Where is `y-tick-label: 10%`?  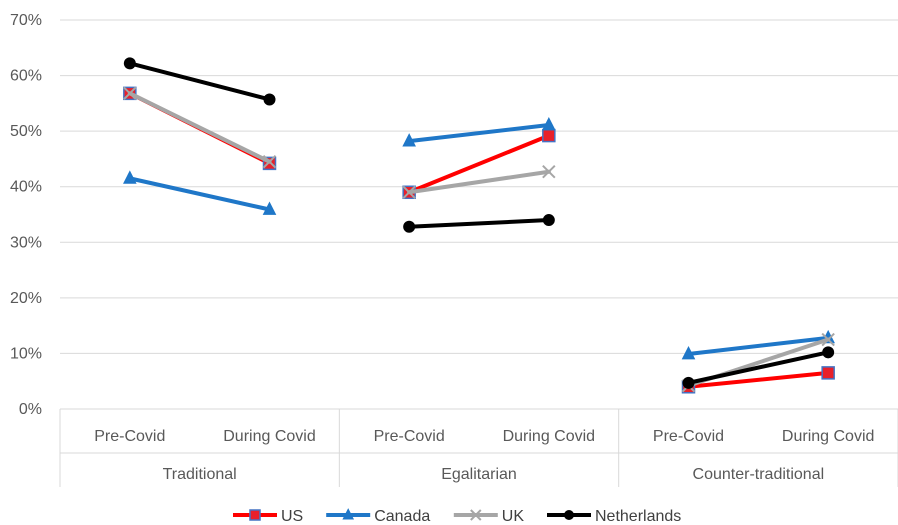 y-tick-label: 10% is located at coordinates (26, 353).